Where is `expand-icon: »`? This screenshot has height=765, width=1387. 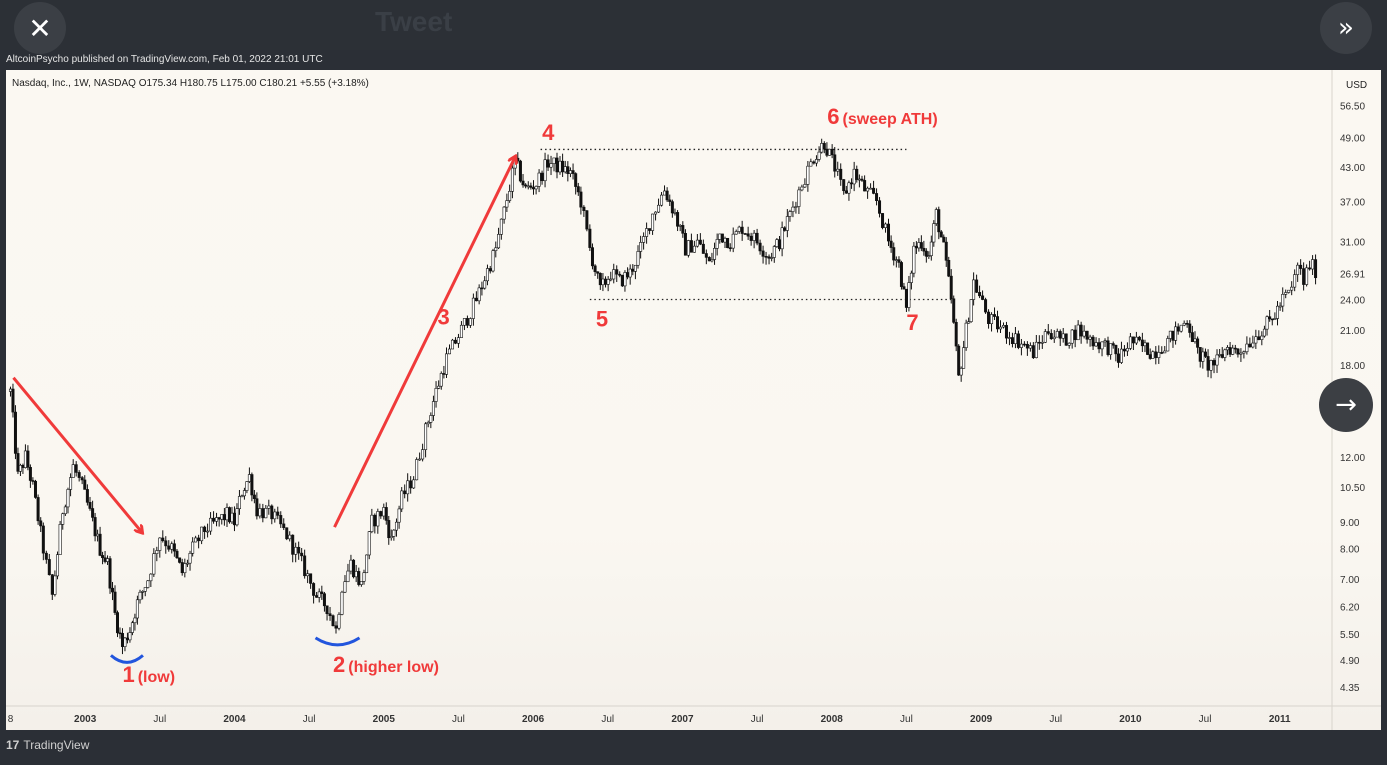
expand-icon: » is located at coordinates (1346, 28).